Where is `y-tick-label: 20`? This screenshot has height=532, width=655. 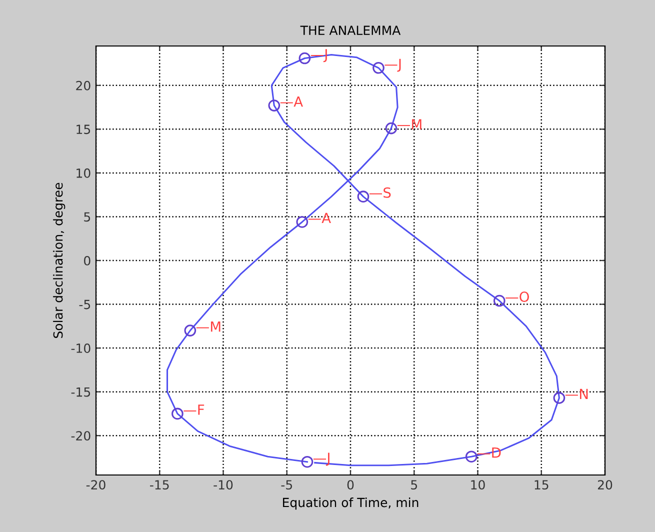 y-tick-label: 20 is located at coordinates (83, 85).